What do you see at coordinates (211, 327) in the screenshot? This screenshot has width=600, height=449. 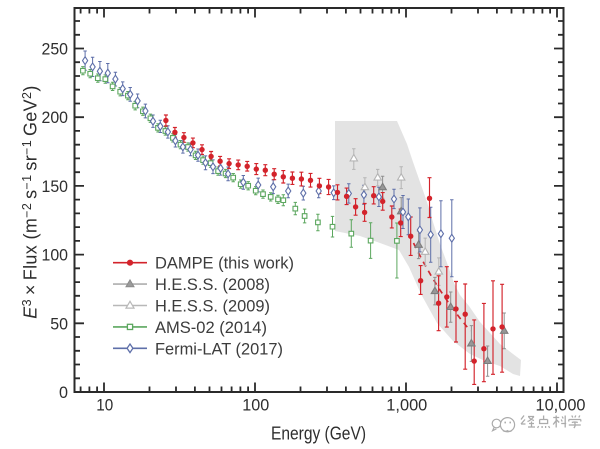 I see `svg-text: AMS-02 (2014)` at bounding box center [211, 327].